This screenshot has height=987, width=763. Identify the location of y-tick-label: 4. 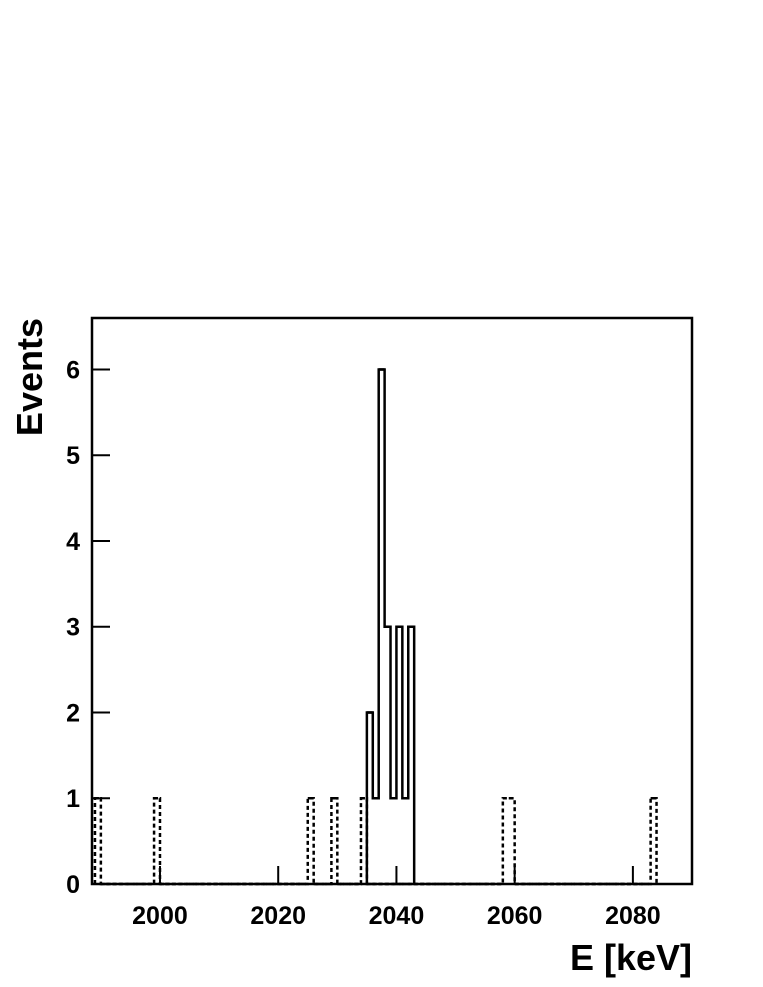
(73, 542).